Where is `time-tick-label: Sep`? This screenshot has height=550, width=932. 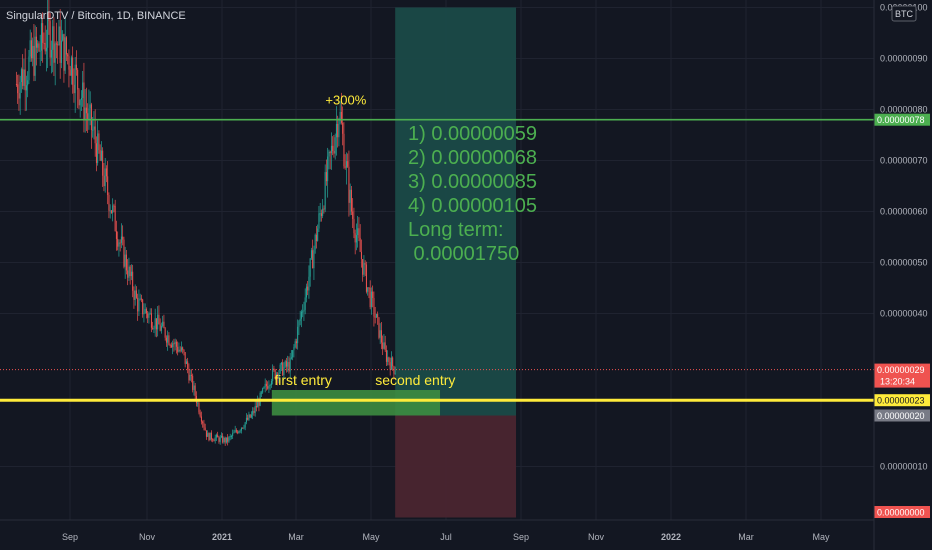 time-tick-label: Sep is located at coordinates (70, 537).